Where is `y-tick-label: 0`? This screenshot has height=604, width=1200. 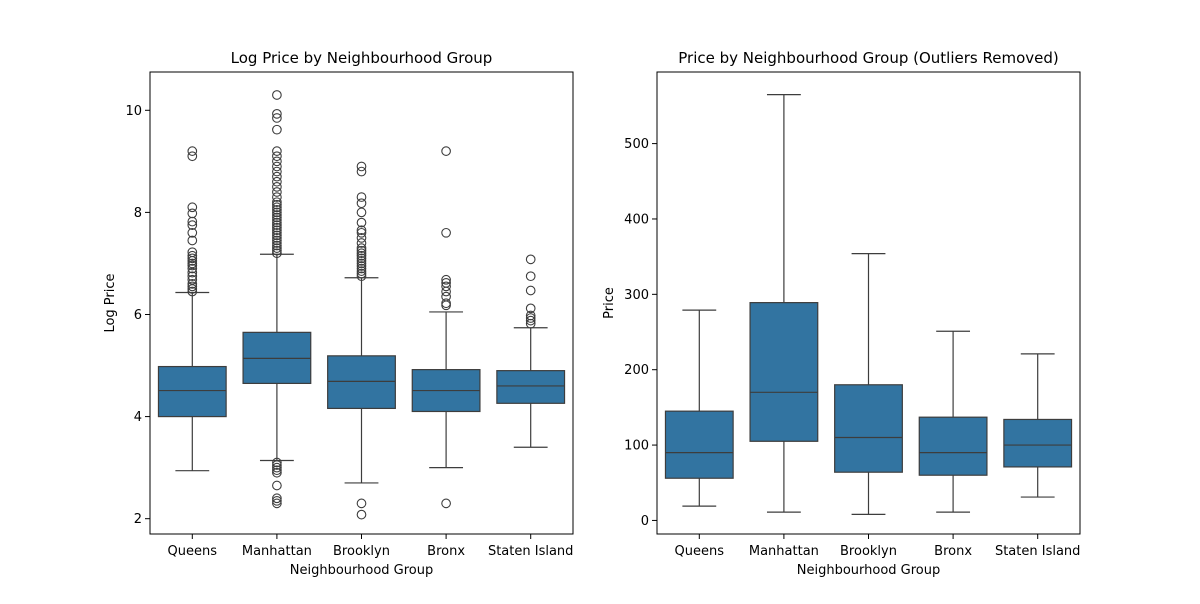 y-tick-label: 0 is located at coordinates (645, 521).